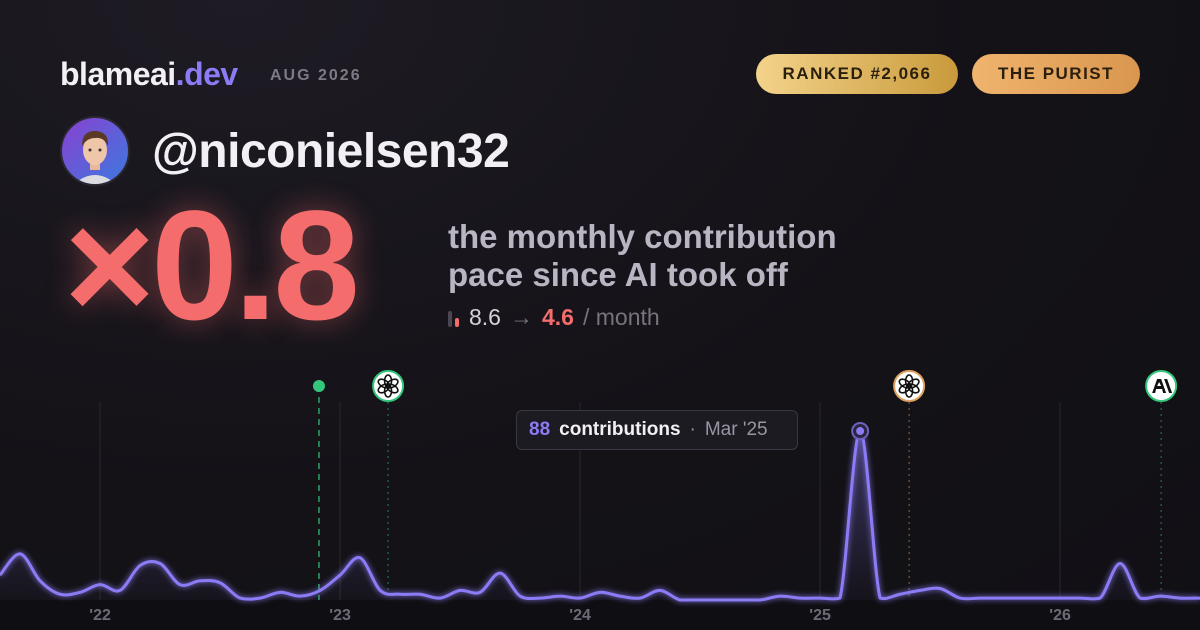 The image size is (1200, 630). What do you see at coordinates (318, 386) in the screenshot?
I see `event-dot` at bounding box center [318, 386].